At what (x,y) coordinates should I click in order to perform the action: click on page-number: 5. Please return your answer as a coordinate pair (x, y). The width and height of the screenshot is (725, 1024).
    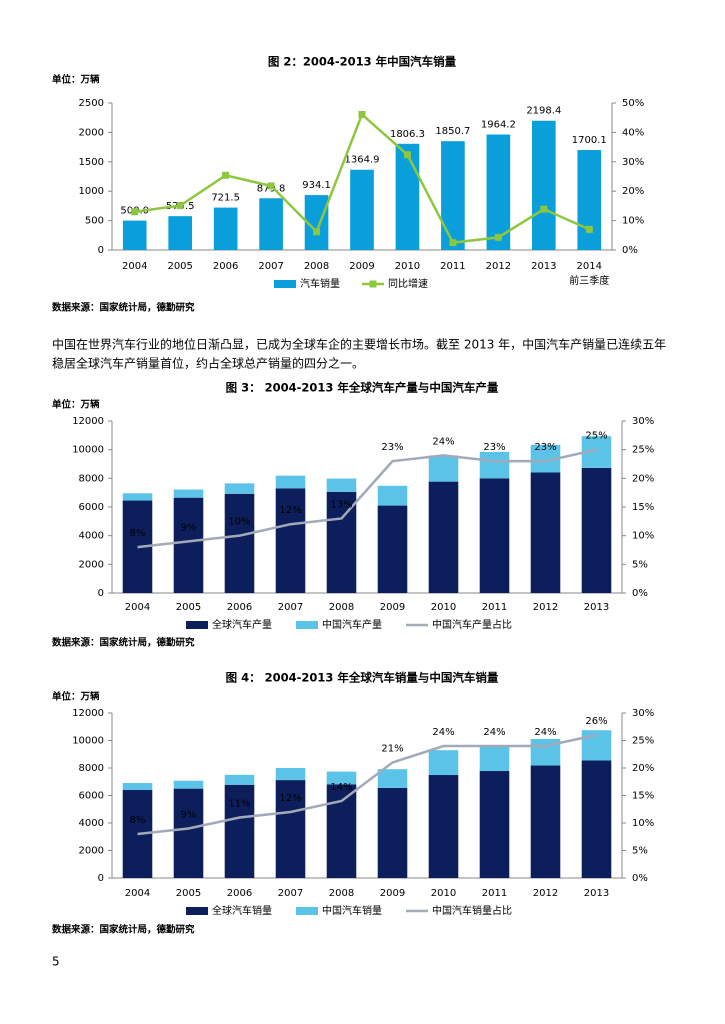
    Looking at the image, I should click on (56, 962).